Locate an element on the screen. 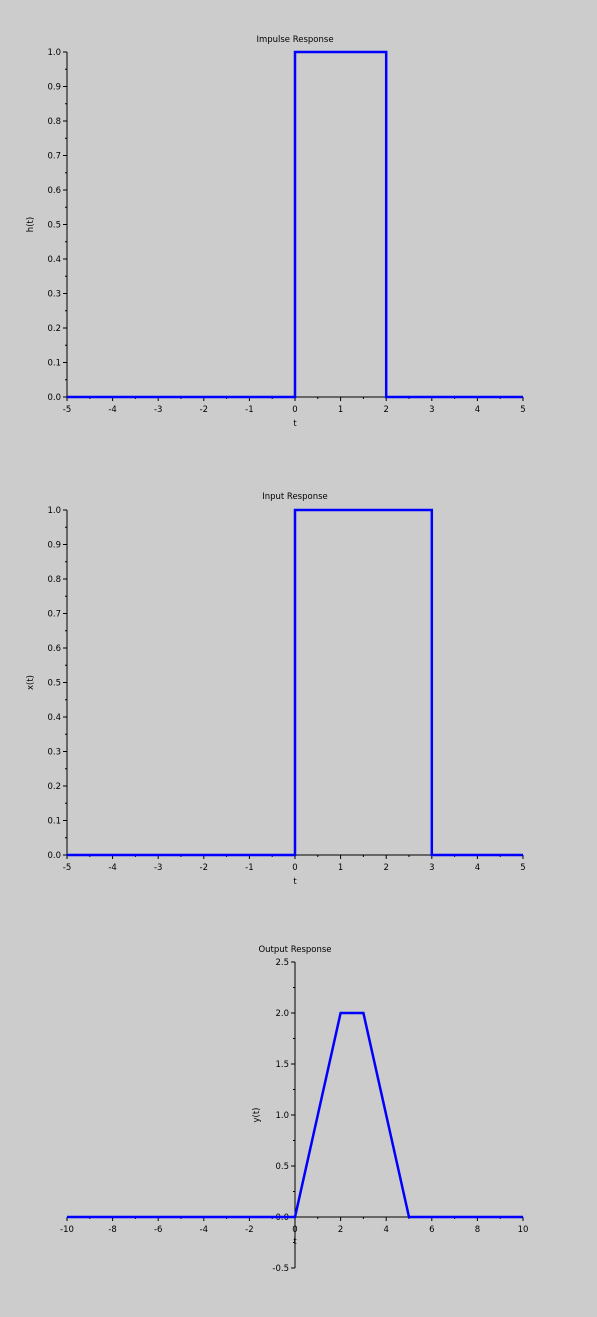 This screenshot has width=597, height=1317. chart-title: Impulse Response is located at coordinates (294, 40).